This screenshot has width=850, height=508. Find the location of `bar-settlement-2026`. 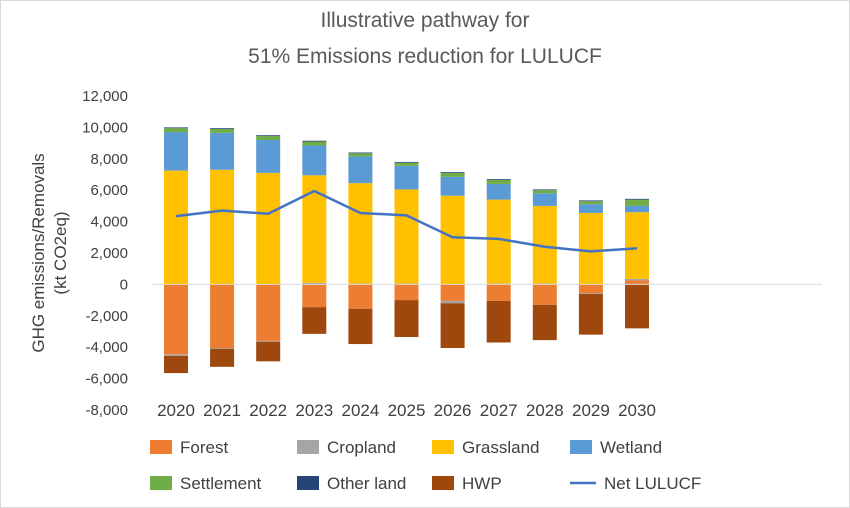

bar-settlement-2026 is located at coordinates (452, 174).